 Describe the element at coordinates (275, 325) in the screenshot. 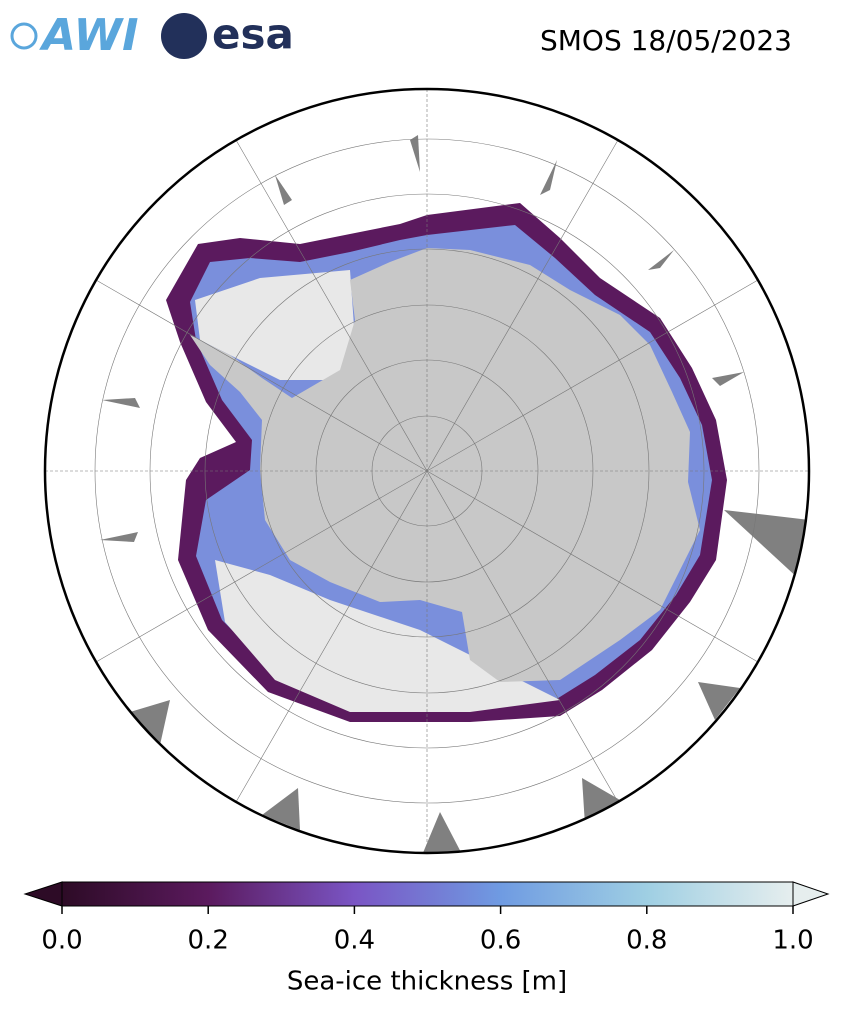

I see `weddell-ice` at that location.